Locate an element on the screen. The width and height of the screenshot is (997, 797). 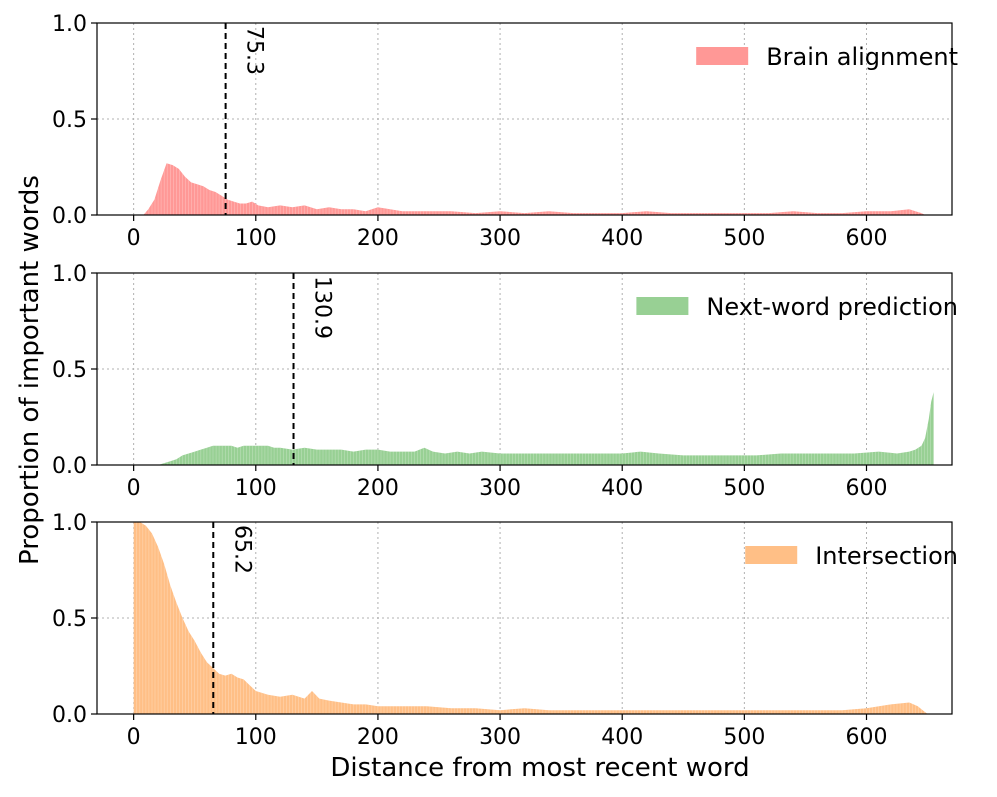
series-bars is located at coordinates (533, 189).